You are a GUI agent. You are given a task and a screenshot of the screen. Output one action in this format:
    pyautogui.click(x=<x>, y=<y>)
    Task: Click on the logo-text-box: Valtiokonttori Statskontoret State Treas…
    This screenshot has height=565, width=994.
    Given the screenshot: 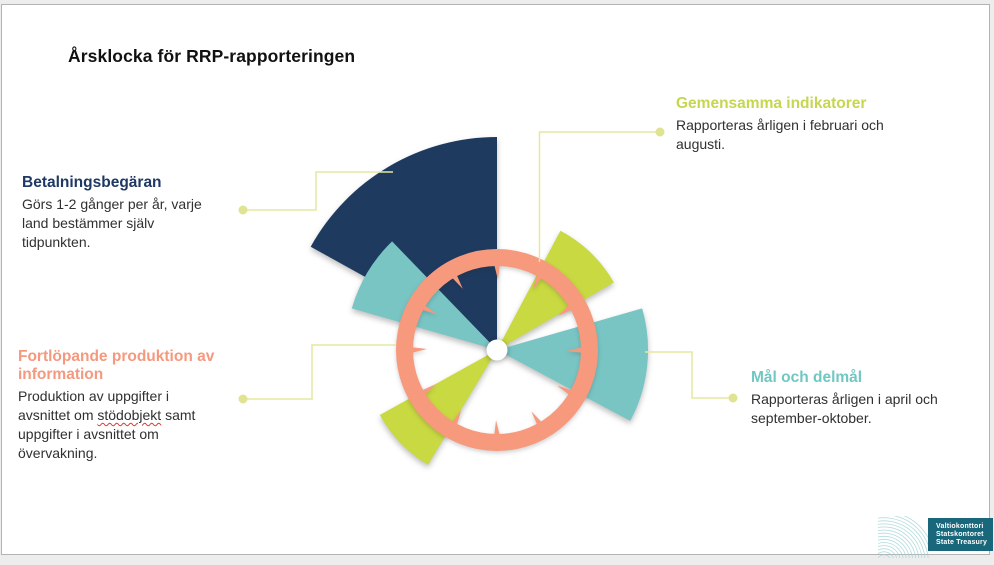 What is the action you would take?
    pyautogui.click(x=960, y=534)
    